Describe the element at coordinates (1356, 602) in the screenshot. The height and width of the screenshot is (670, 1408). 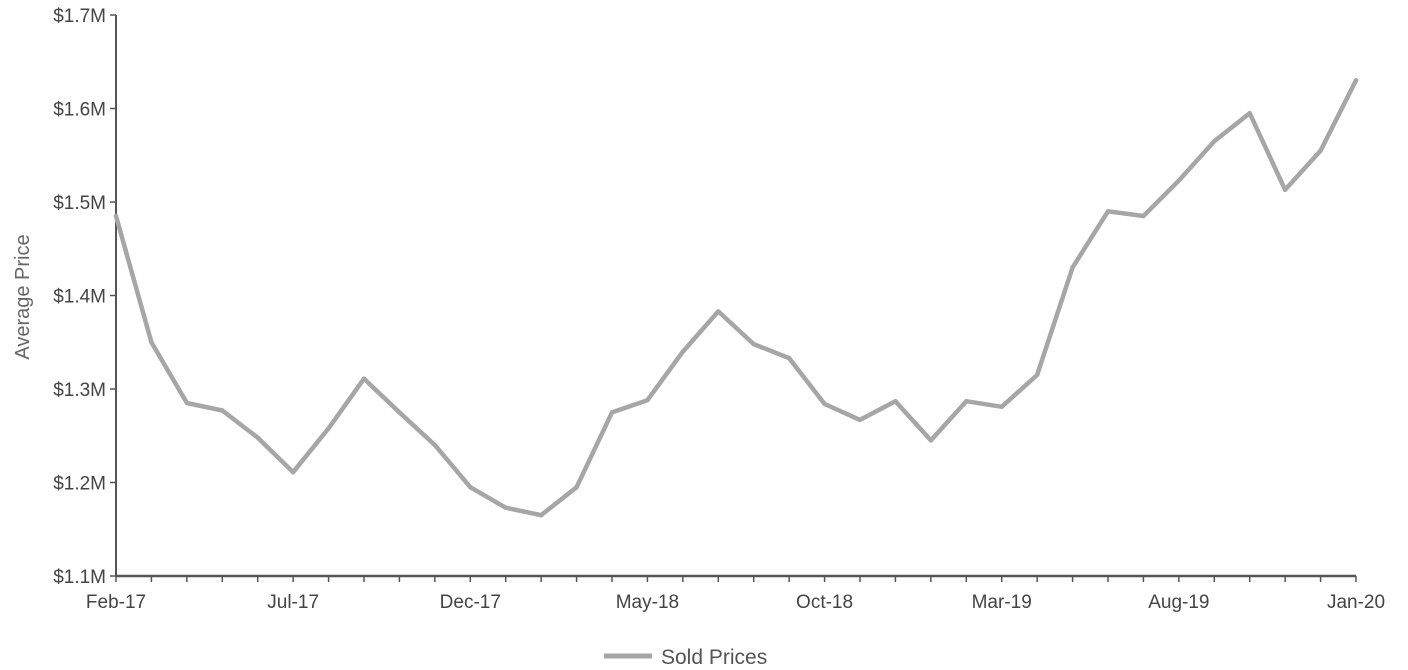
I see `x-tick-label: Jan-20` at that location.